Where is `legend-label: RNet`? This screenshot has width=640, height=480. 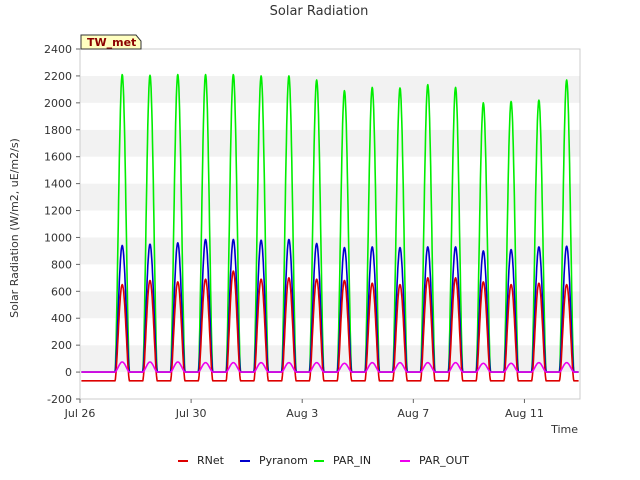
legend-label: RNet is located at coordinates (211, 460).